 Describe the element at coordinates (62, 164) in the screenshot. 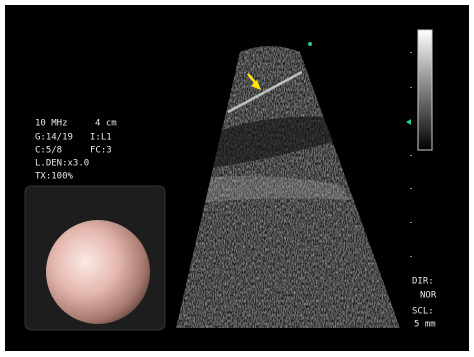

I see `density: L.DEN:x3.0` at that location.